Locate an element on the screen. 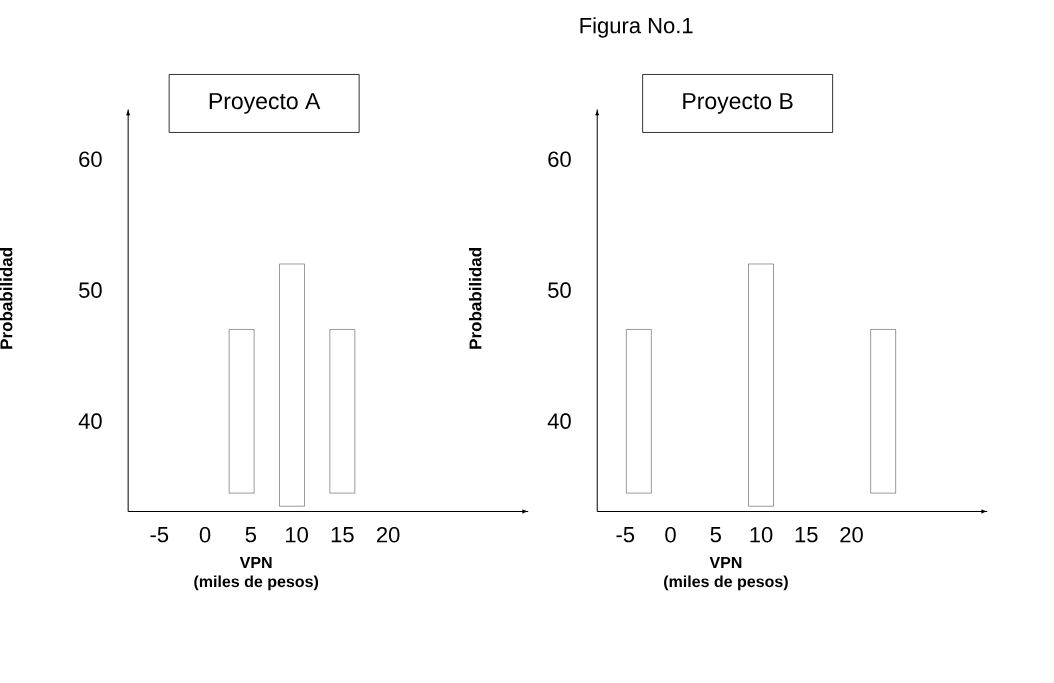  chart-title: Proyecto A is located at coordinates (265, 103).